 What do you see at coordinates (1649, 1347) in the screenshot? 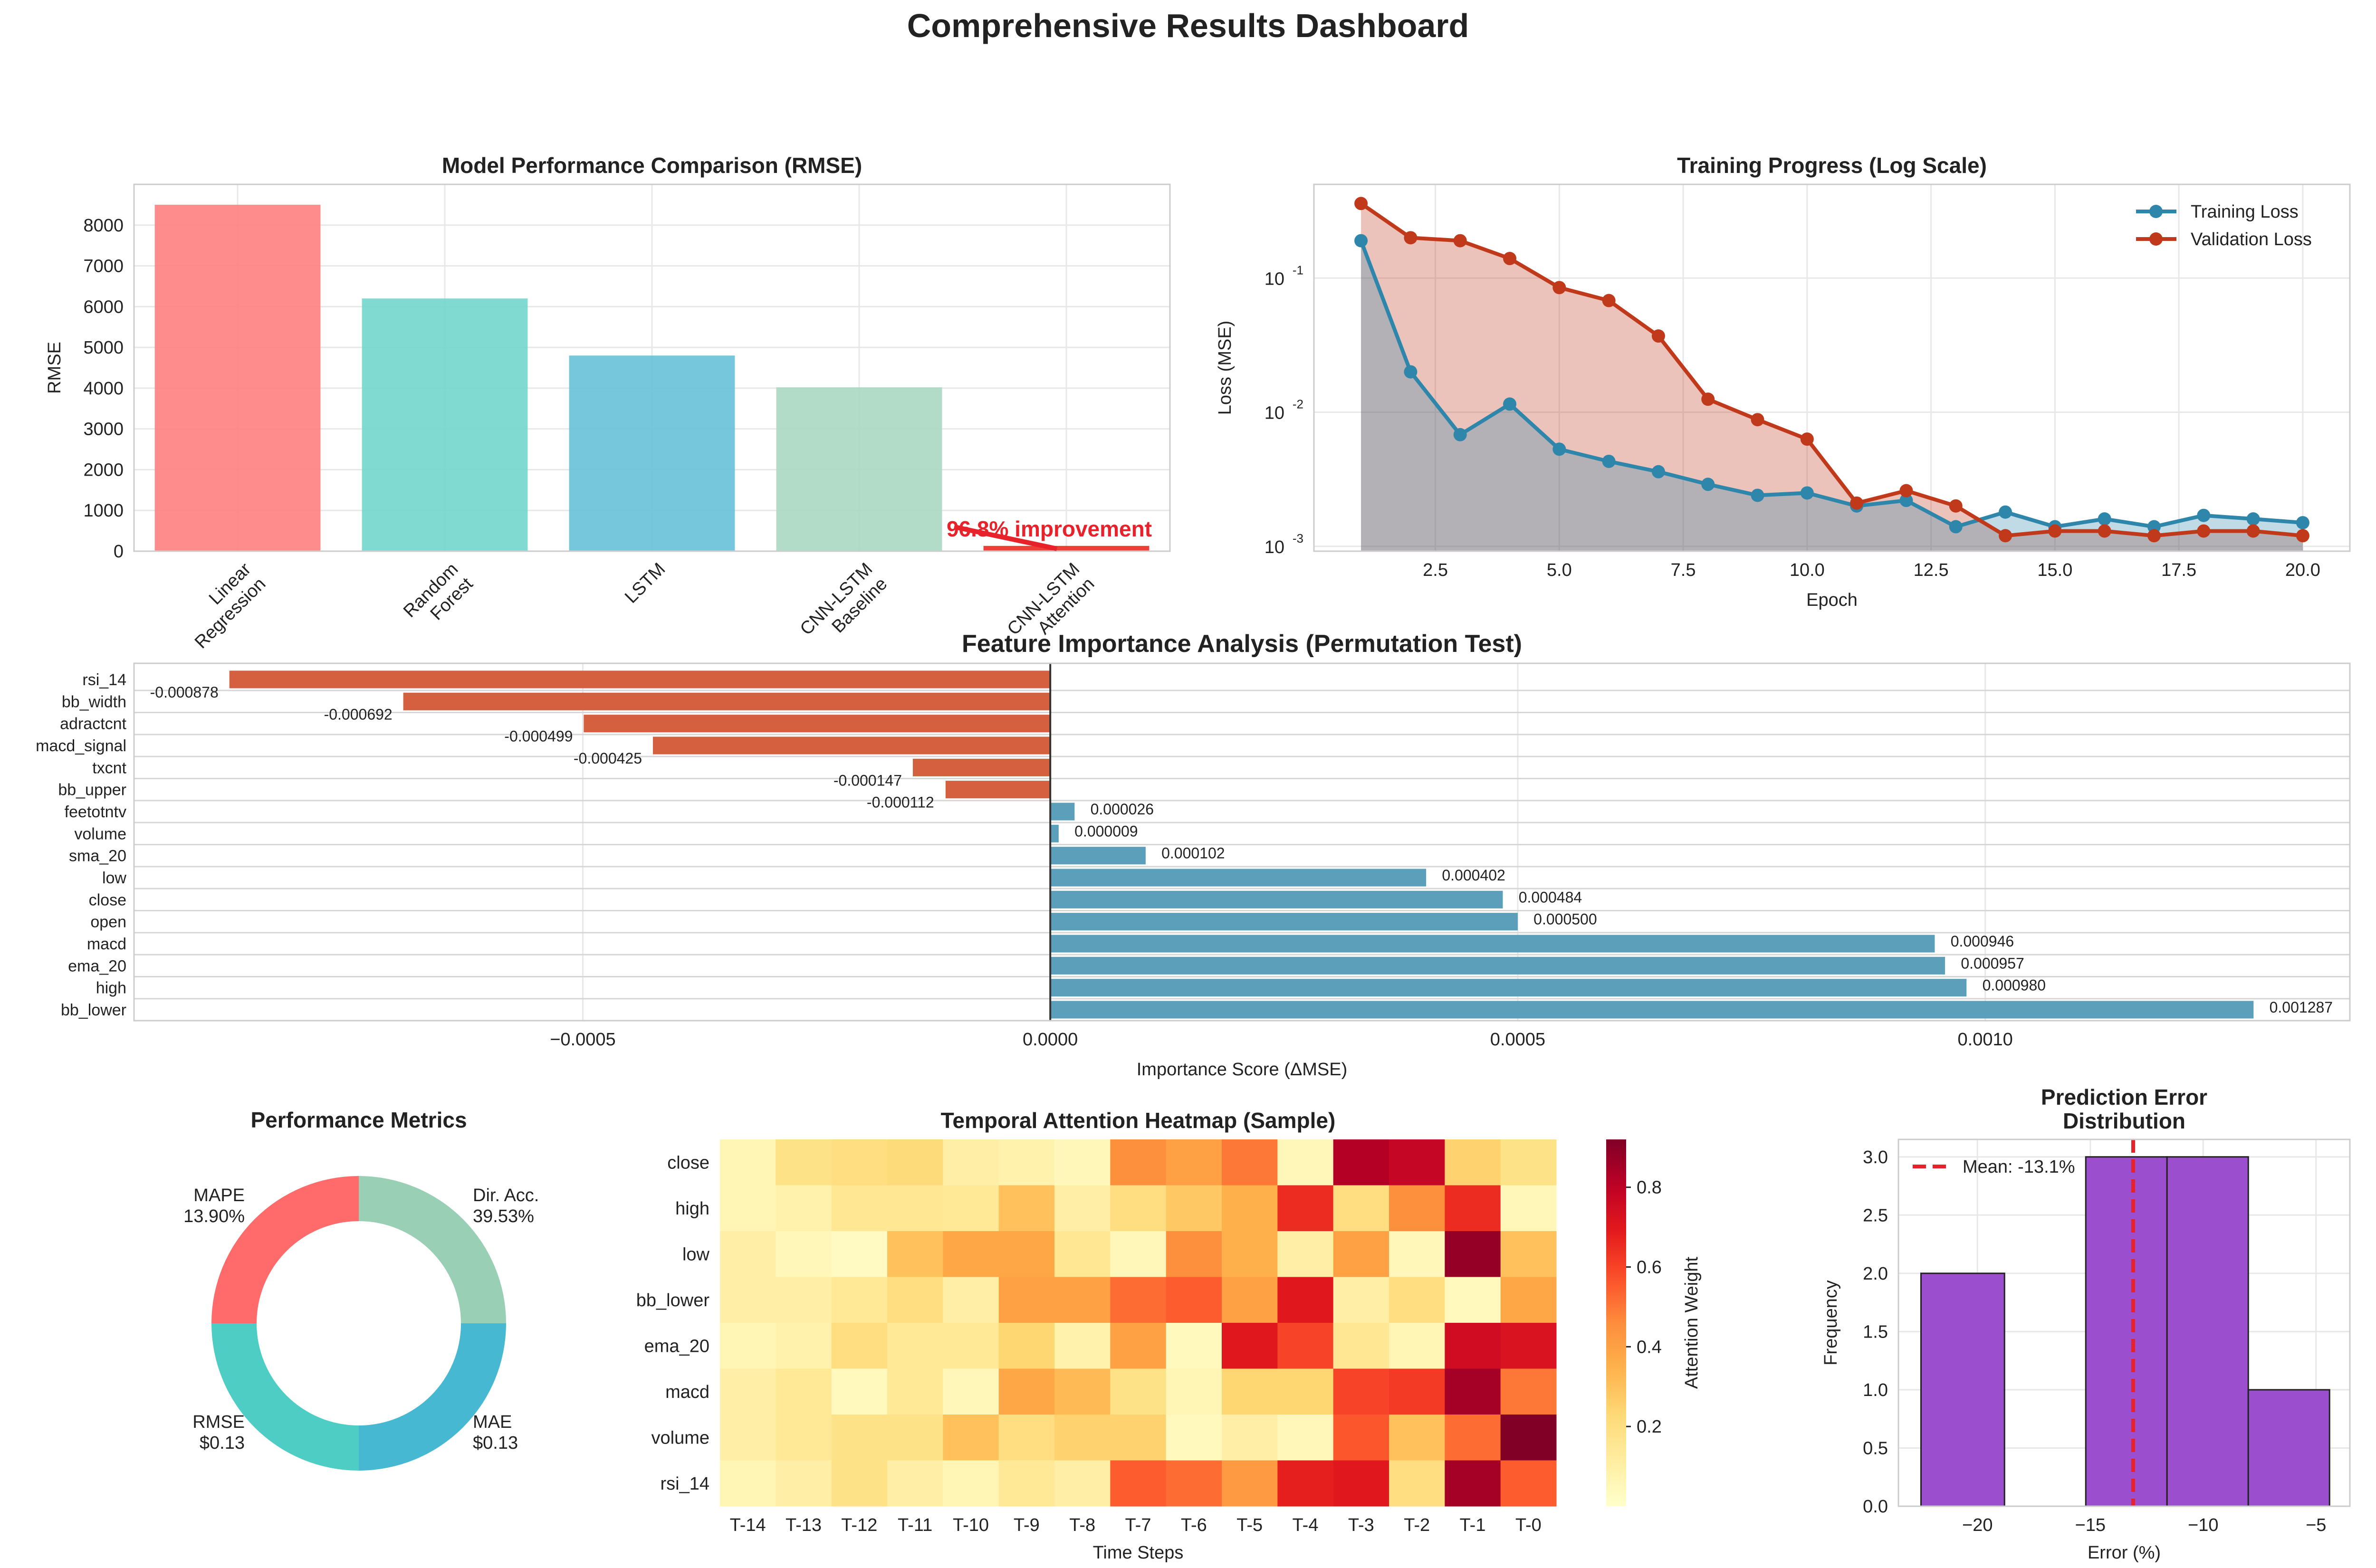
I see `colorbar-tick-label: 0.4` at bounding box center [1649, 1347].